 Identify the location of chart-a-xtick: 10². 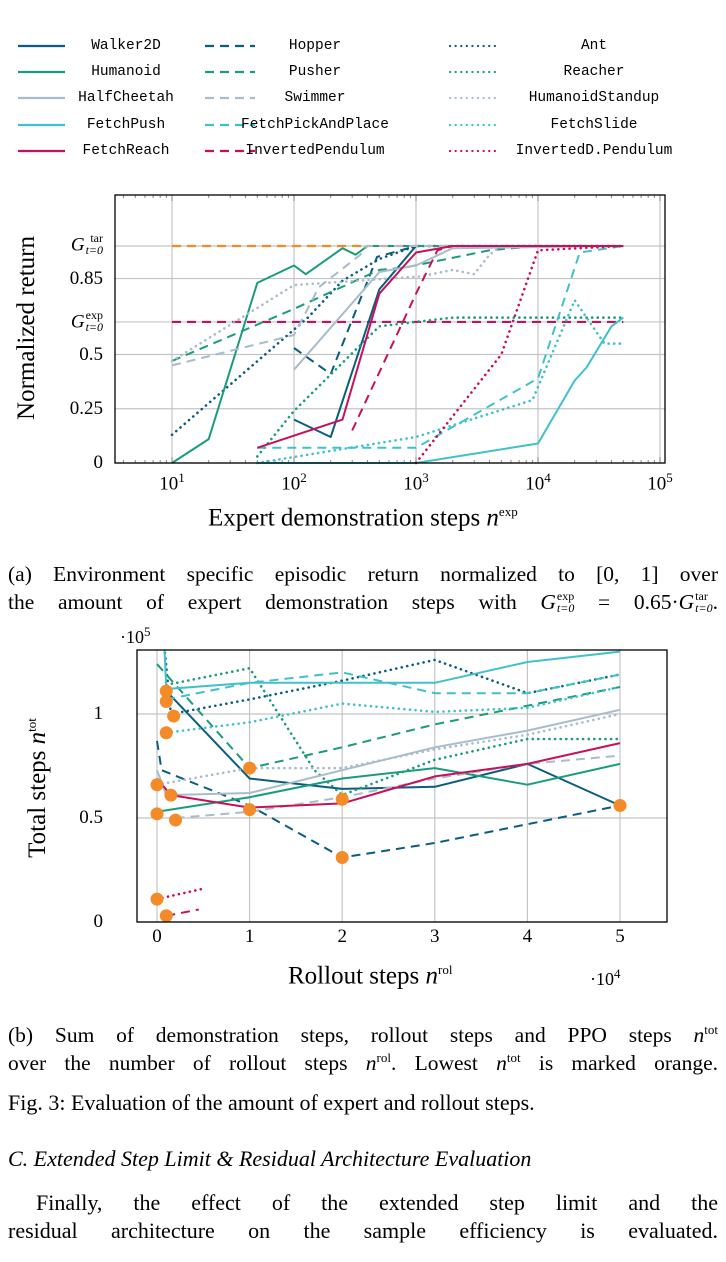
(294, 482).